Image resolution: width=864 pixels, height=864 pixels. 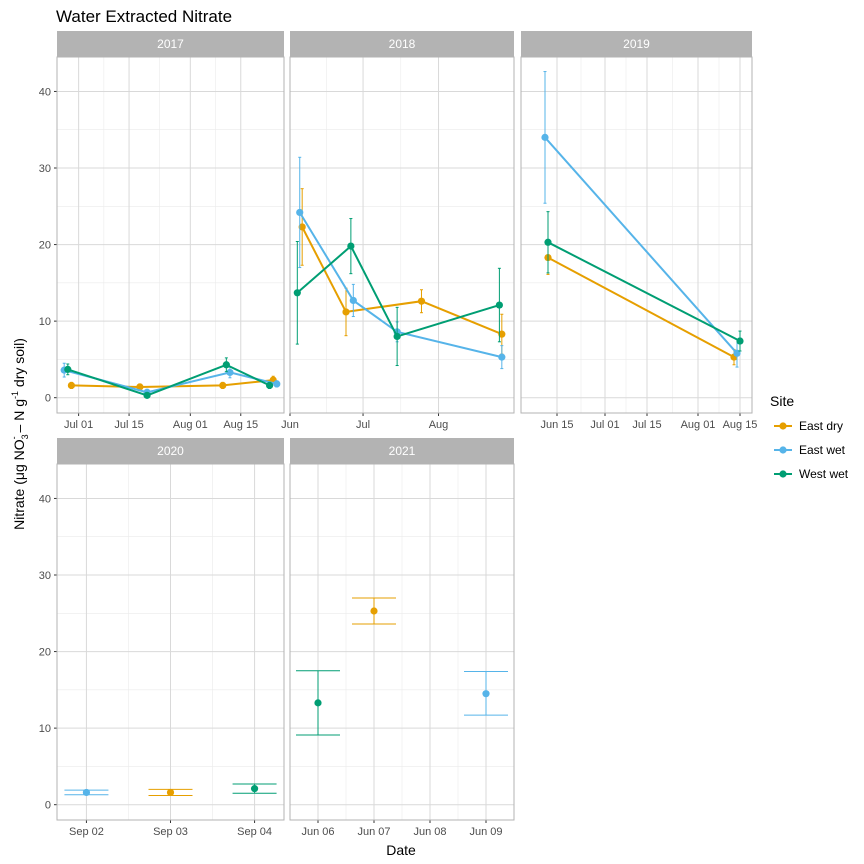 What do you see at coordinates (401, 850) in the screenshot?
I see `x-axis-title: Date` at bounding box center [401, 850].